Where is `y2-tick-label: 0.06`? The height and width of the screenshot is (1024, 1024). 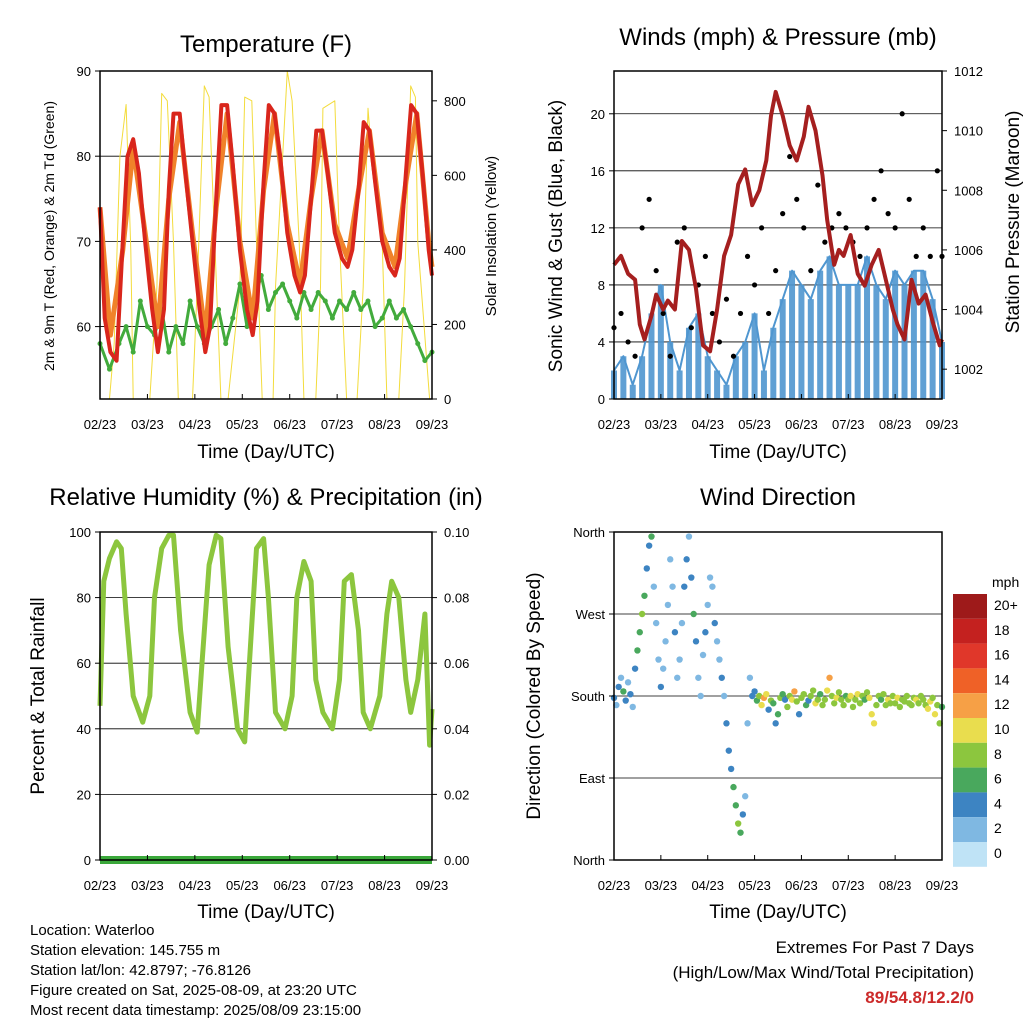
y2-tick-label: 0.06 is located at coordinates (456, 663).